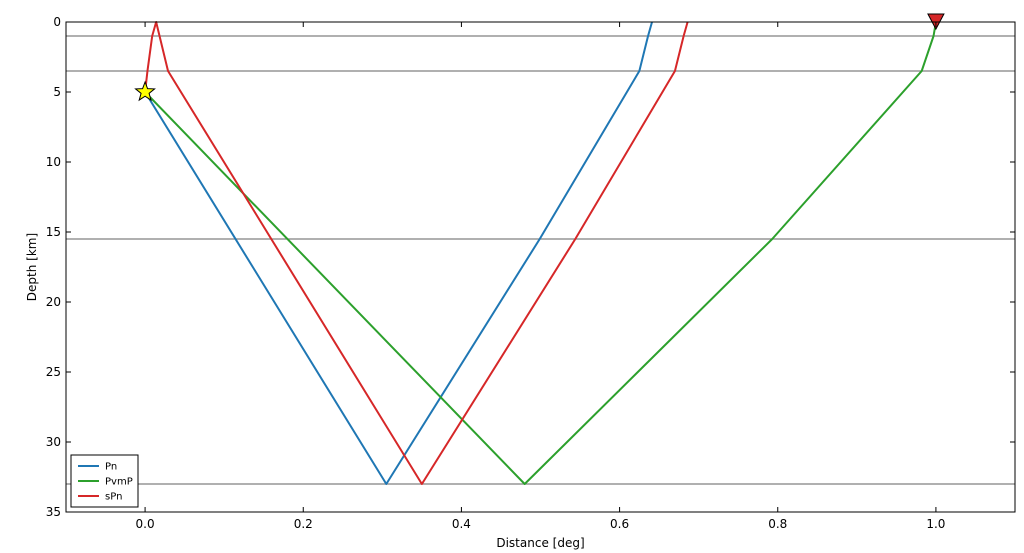 The image size is (1024, 553). I want to click on y-tick-label: 25, so click(53, 372).